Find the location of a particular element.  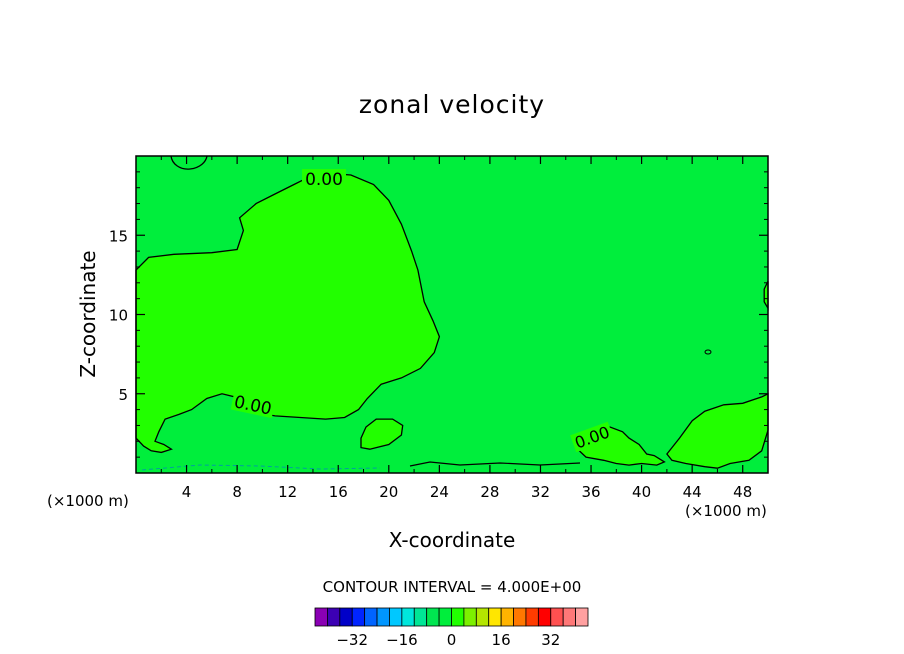

contour-bottom-edge is located at coordinates (495, 464).